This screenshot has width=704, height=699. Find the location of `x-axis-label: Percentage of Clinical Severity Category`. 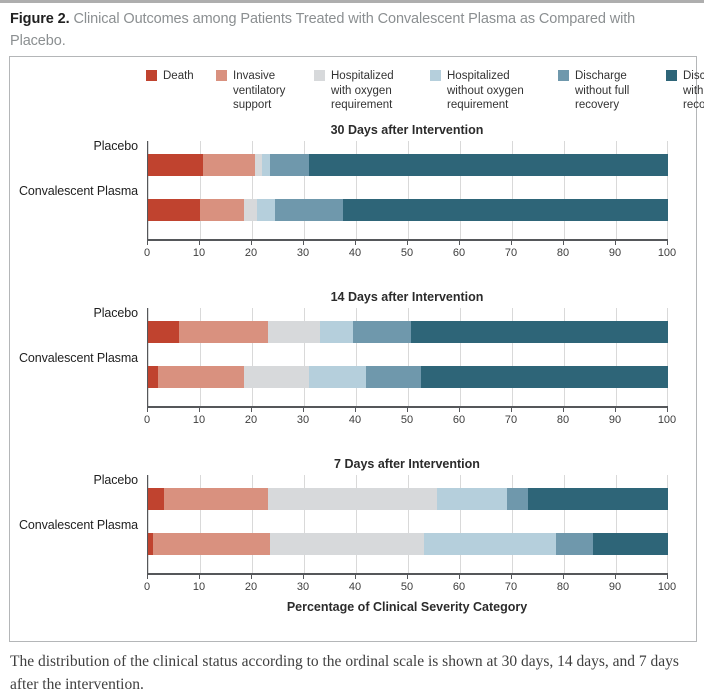

x-axis-label: Percentage of Clinical Severity Category is located at coordinates (407, 607).